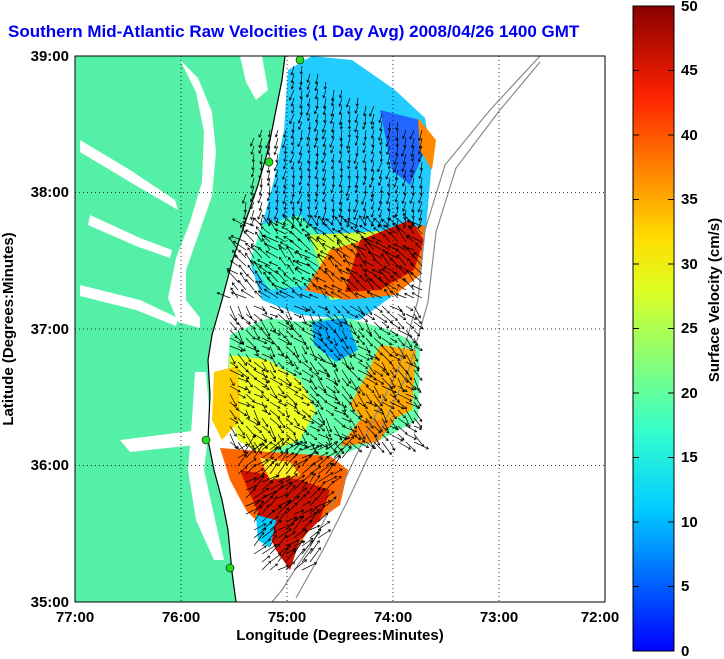 This screenshot has width=724, height=659. What do you see at coordinates (300, 60) in the screenshot?
I see `radar-site-marker` at bounding box center [300, 60].